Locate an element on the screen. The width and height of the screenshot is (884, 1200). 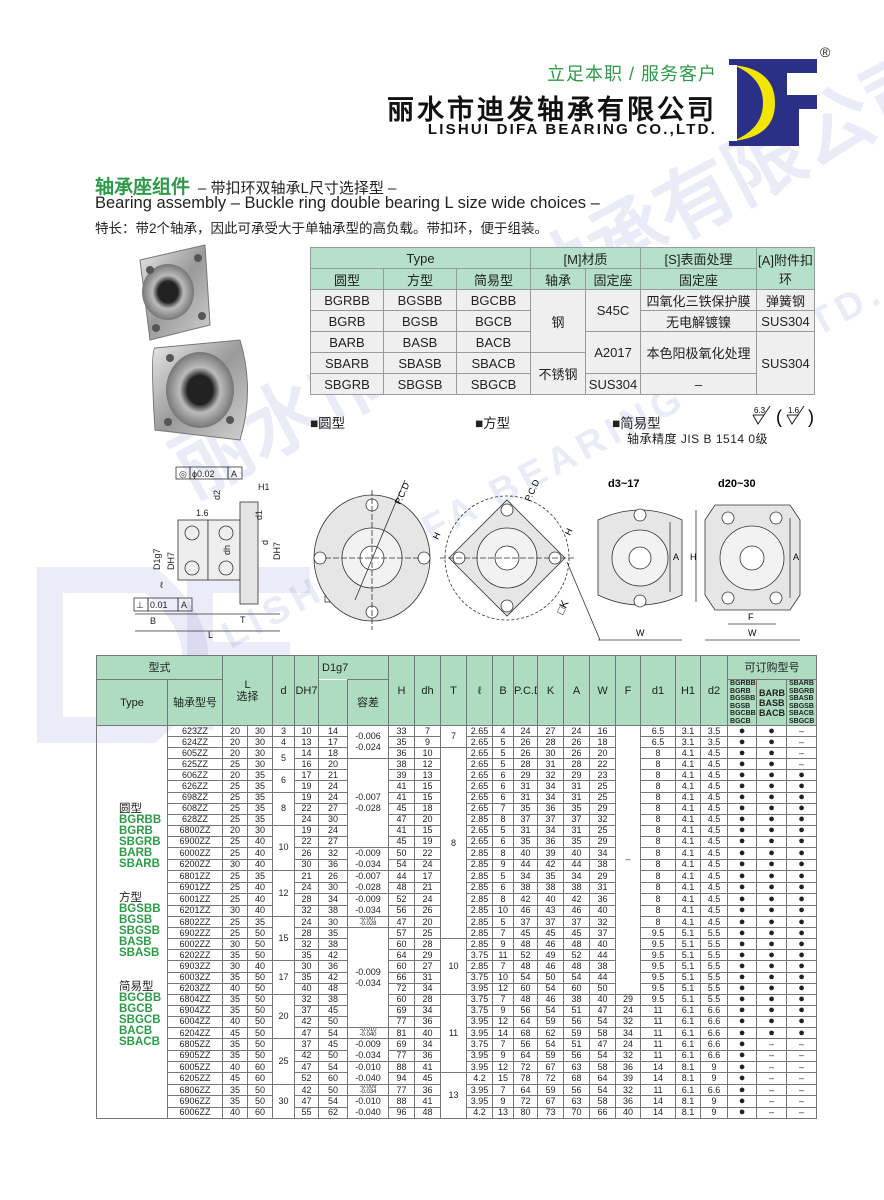
cell-W: 29 is located at coordinates (603, 876).